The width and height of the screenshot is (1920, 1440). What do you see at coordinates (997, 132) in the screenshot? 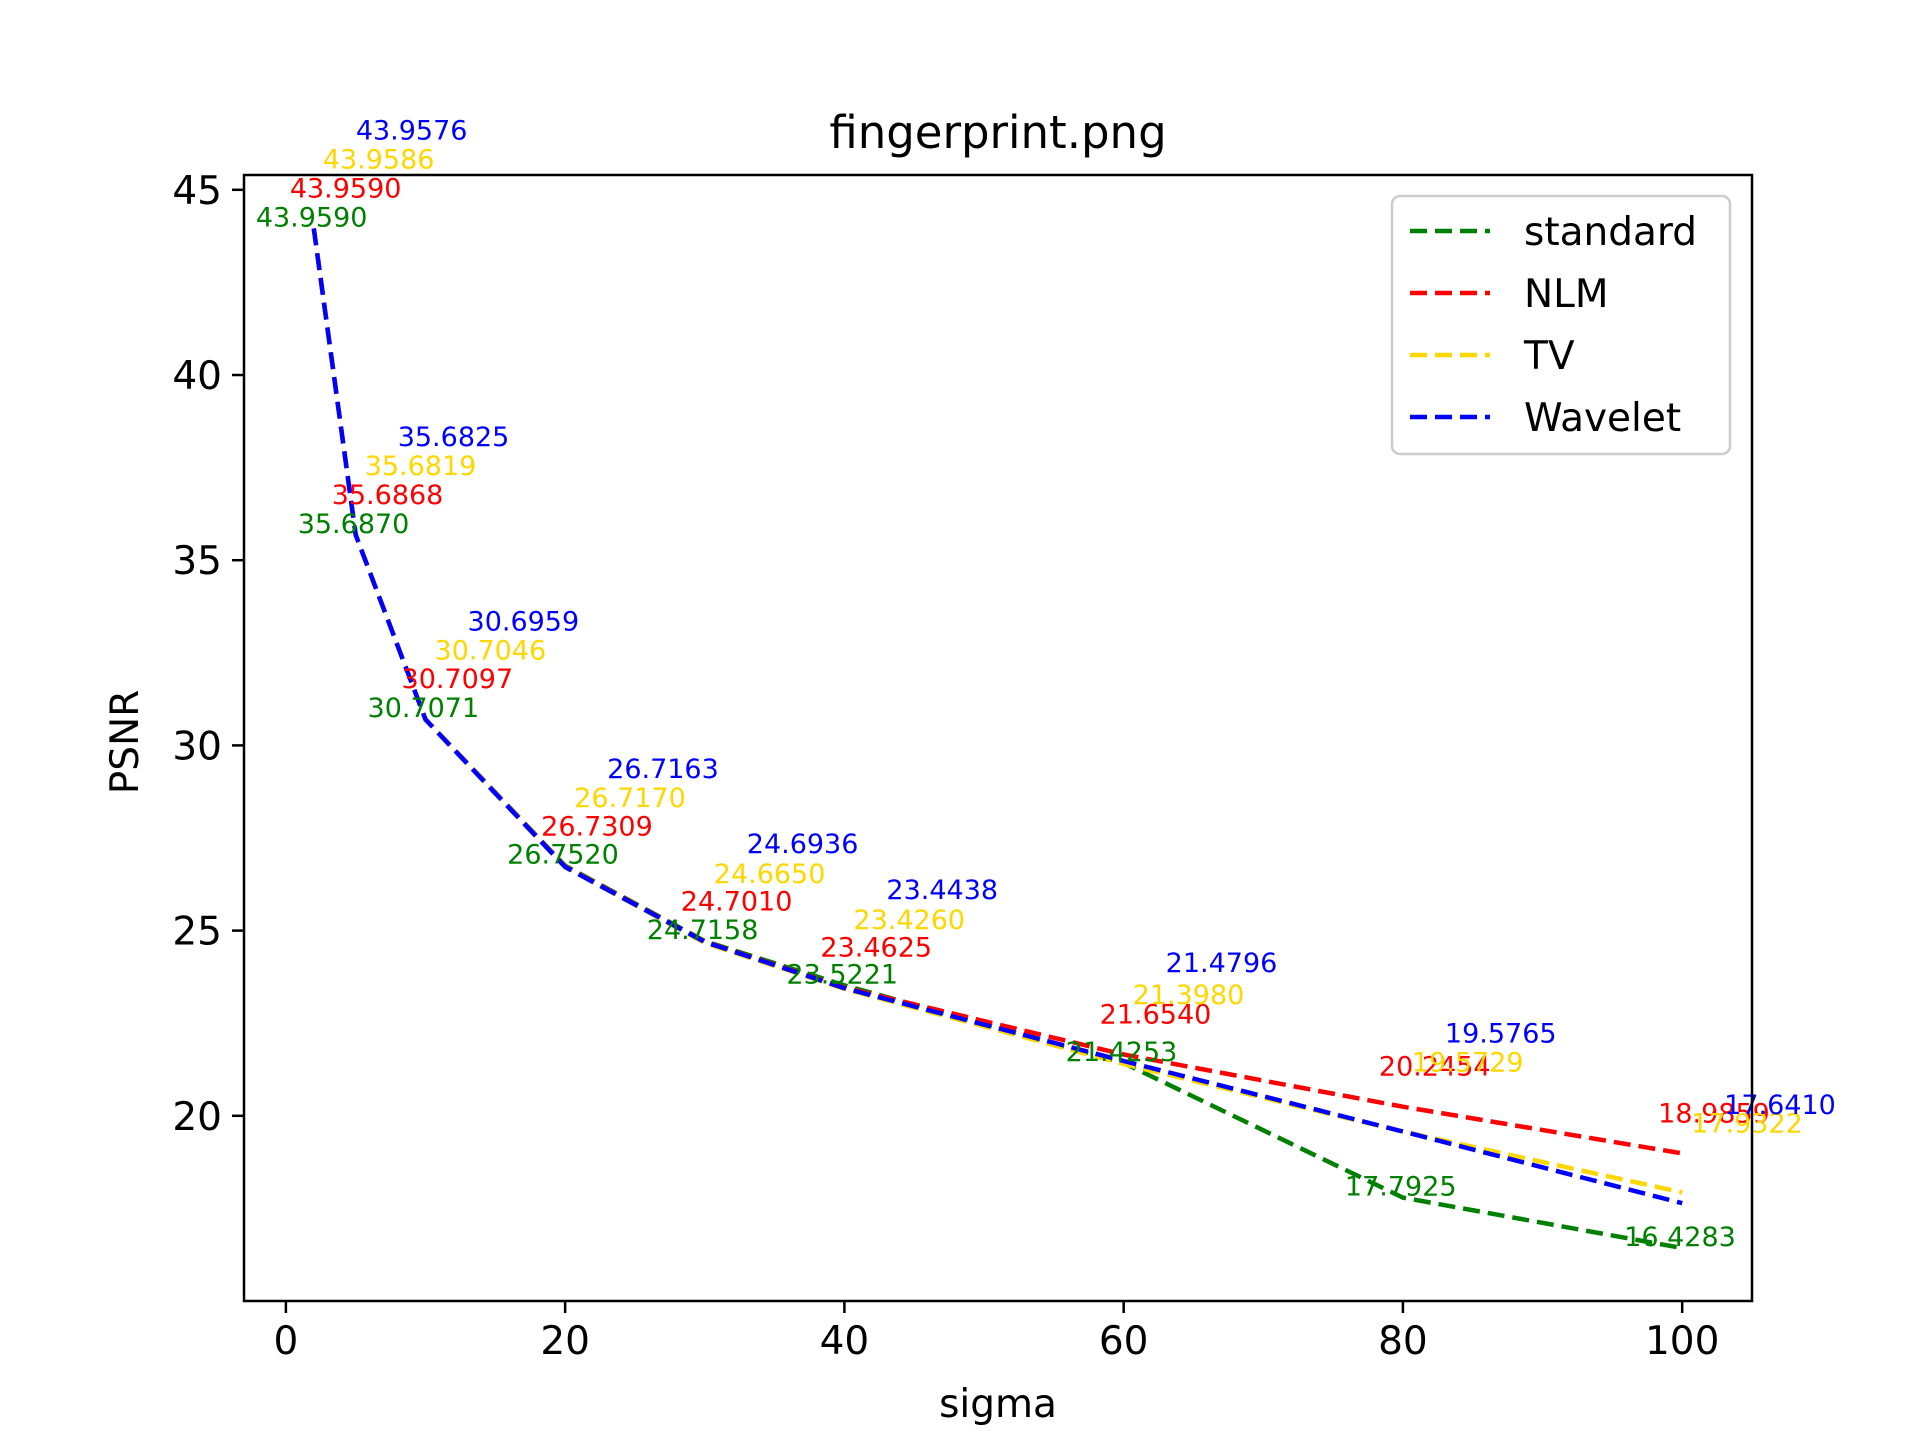
I see `chart-title: fingerprint.png` at bounding box center [997, 132].